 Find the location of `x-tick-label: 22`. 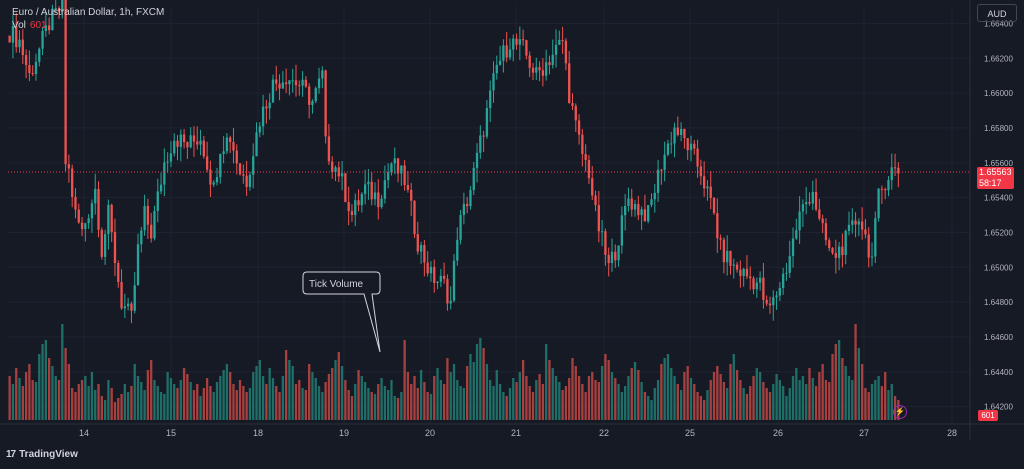

x-tick-label: 22 is located at coordinates (604, 433).